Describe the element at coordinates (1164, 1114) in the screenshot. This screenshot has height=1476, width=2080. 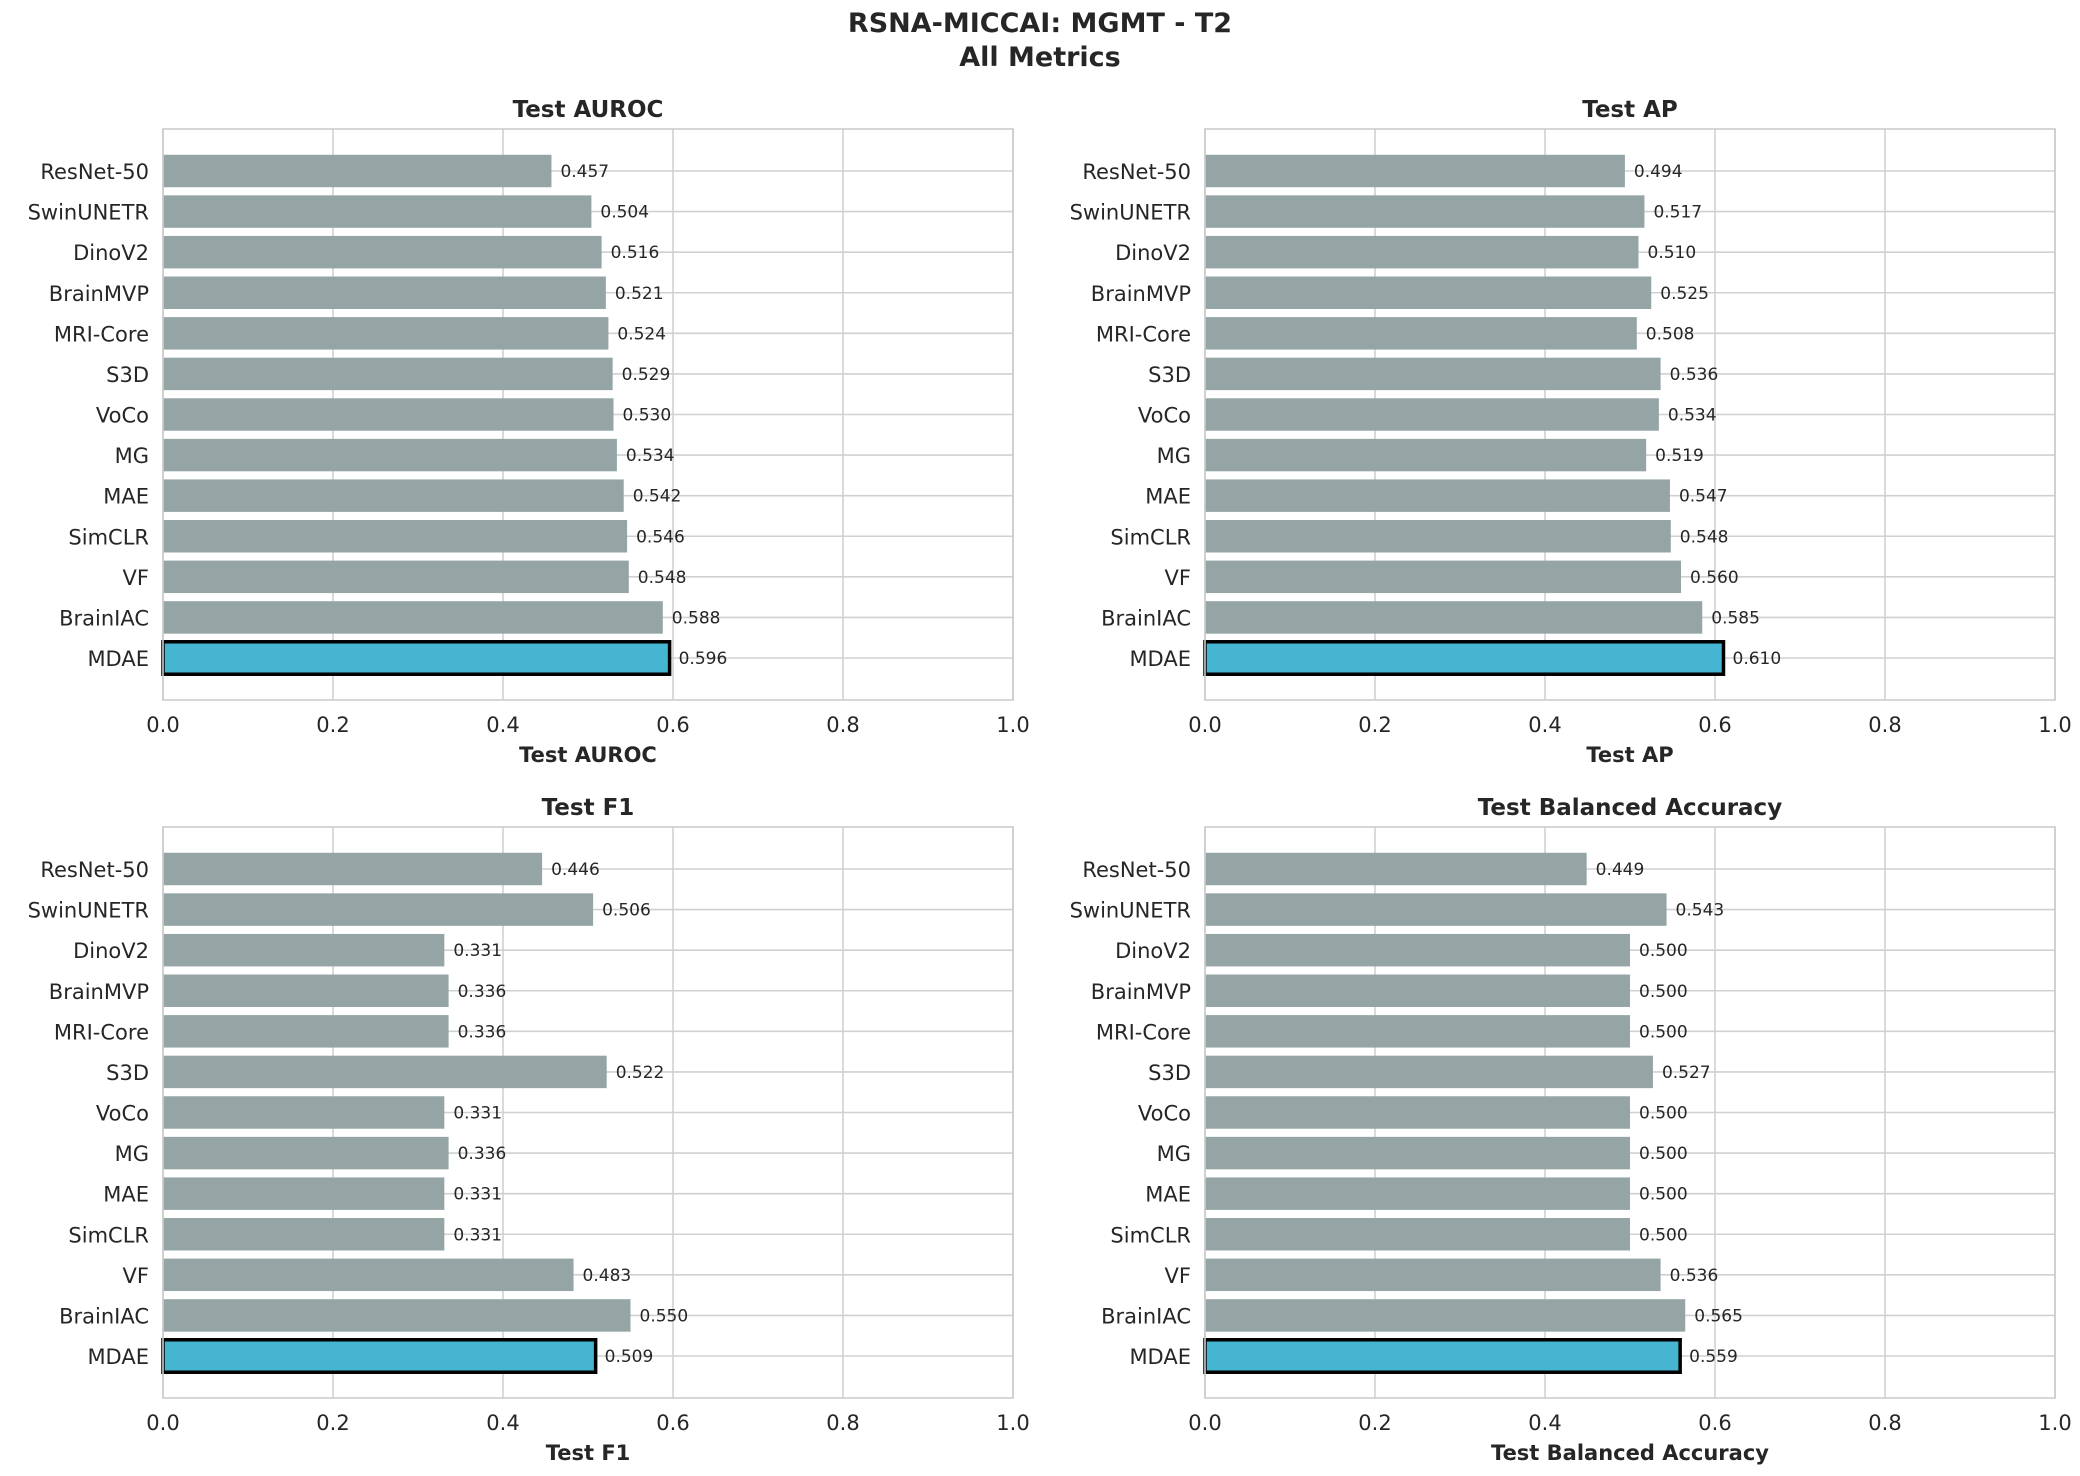
I see `category-tick-label: VoCo` at that location.